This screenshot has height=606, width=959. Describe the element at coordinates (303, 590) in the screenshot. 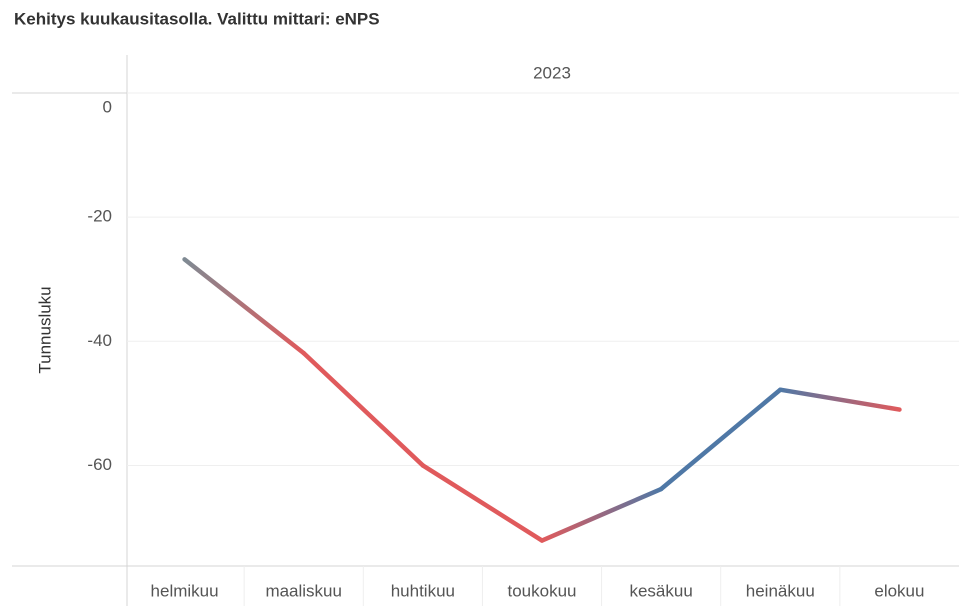

I see `x-tick-label: maaliskuu` at that location.